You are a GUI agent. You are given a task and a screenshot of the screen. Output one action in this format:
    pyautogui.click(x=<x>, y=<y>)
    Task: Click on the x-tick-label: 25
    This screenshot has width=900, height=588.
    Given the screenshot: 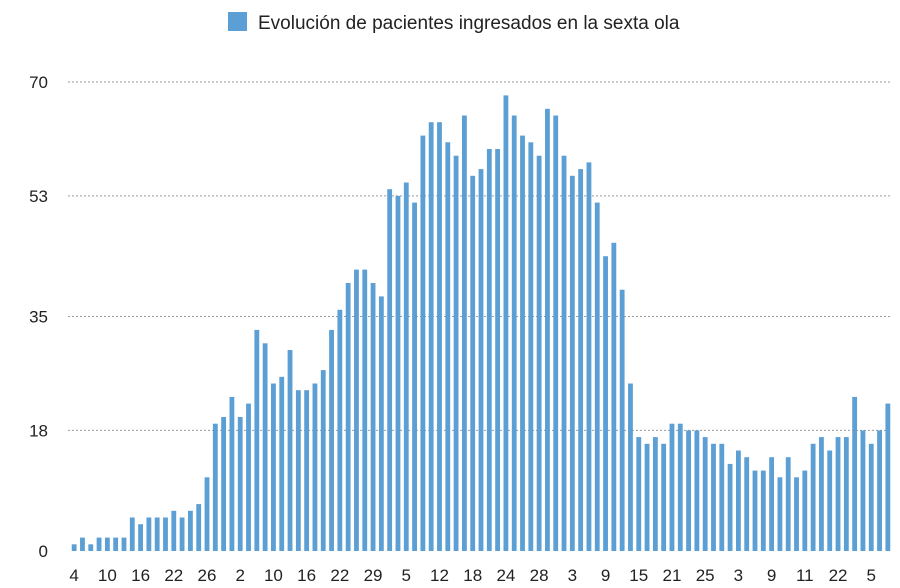 What is the action you would take?
    pyautogui.click(x=705, y=575)
    